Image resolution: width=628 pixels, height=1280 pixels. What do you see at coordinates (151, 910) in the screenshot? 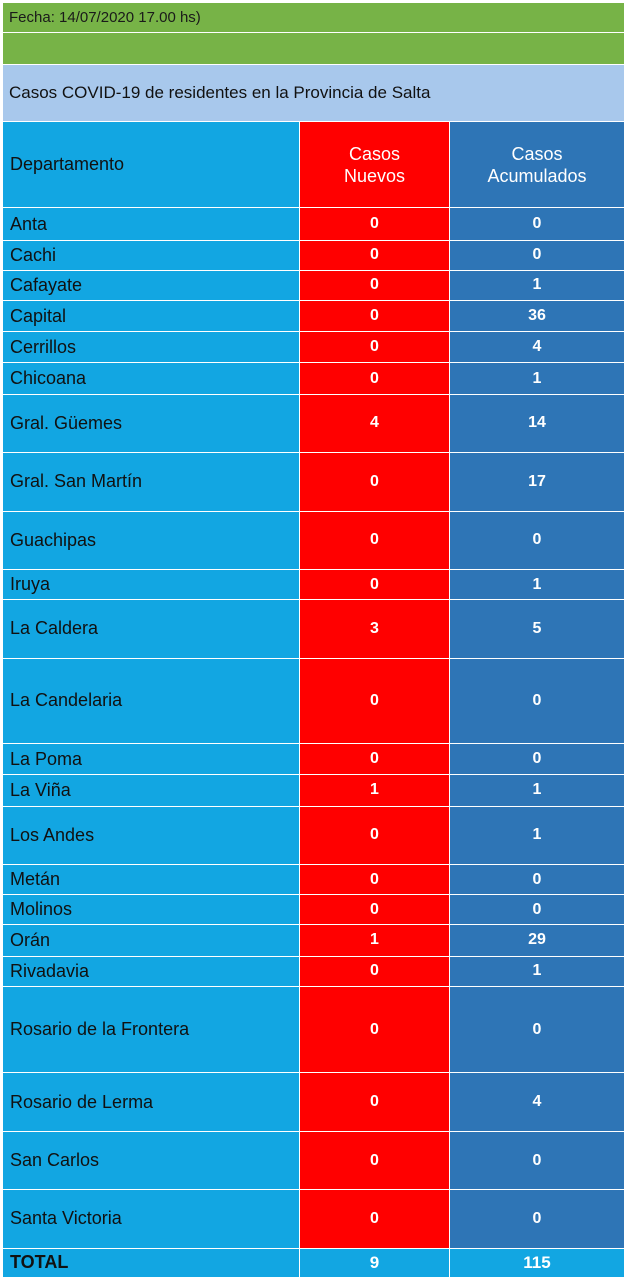
I see `cell-departamento: Molinos` at bounding box center [151, 910].